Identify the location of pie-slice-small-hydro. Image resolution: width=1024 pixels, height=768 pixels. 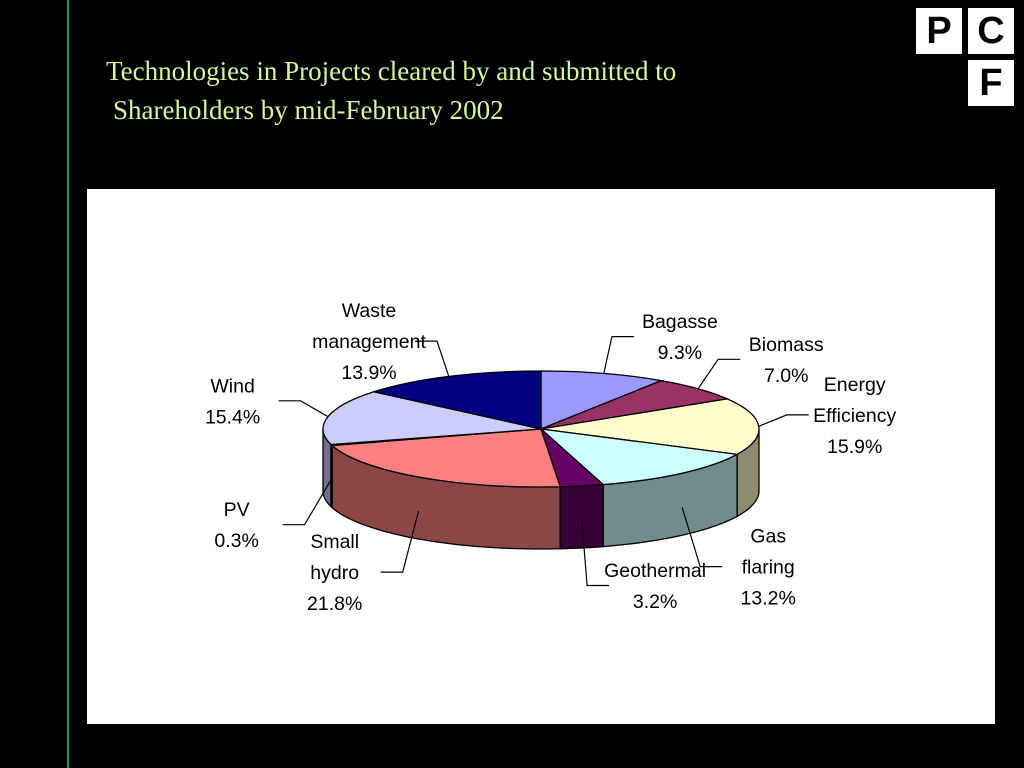
(446, 458).